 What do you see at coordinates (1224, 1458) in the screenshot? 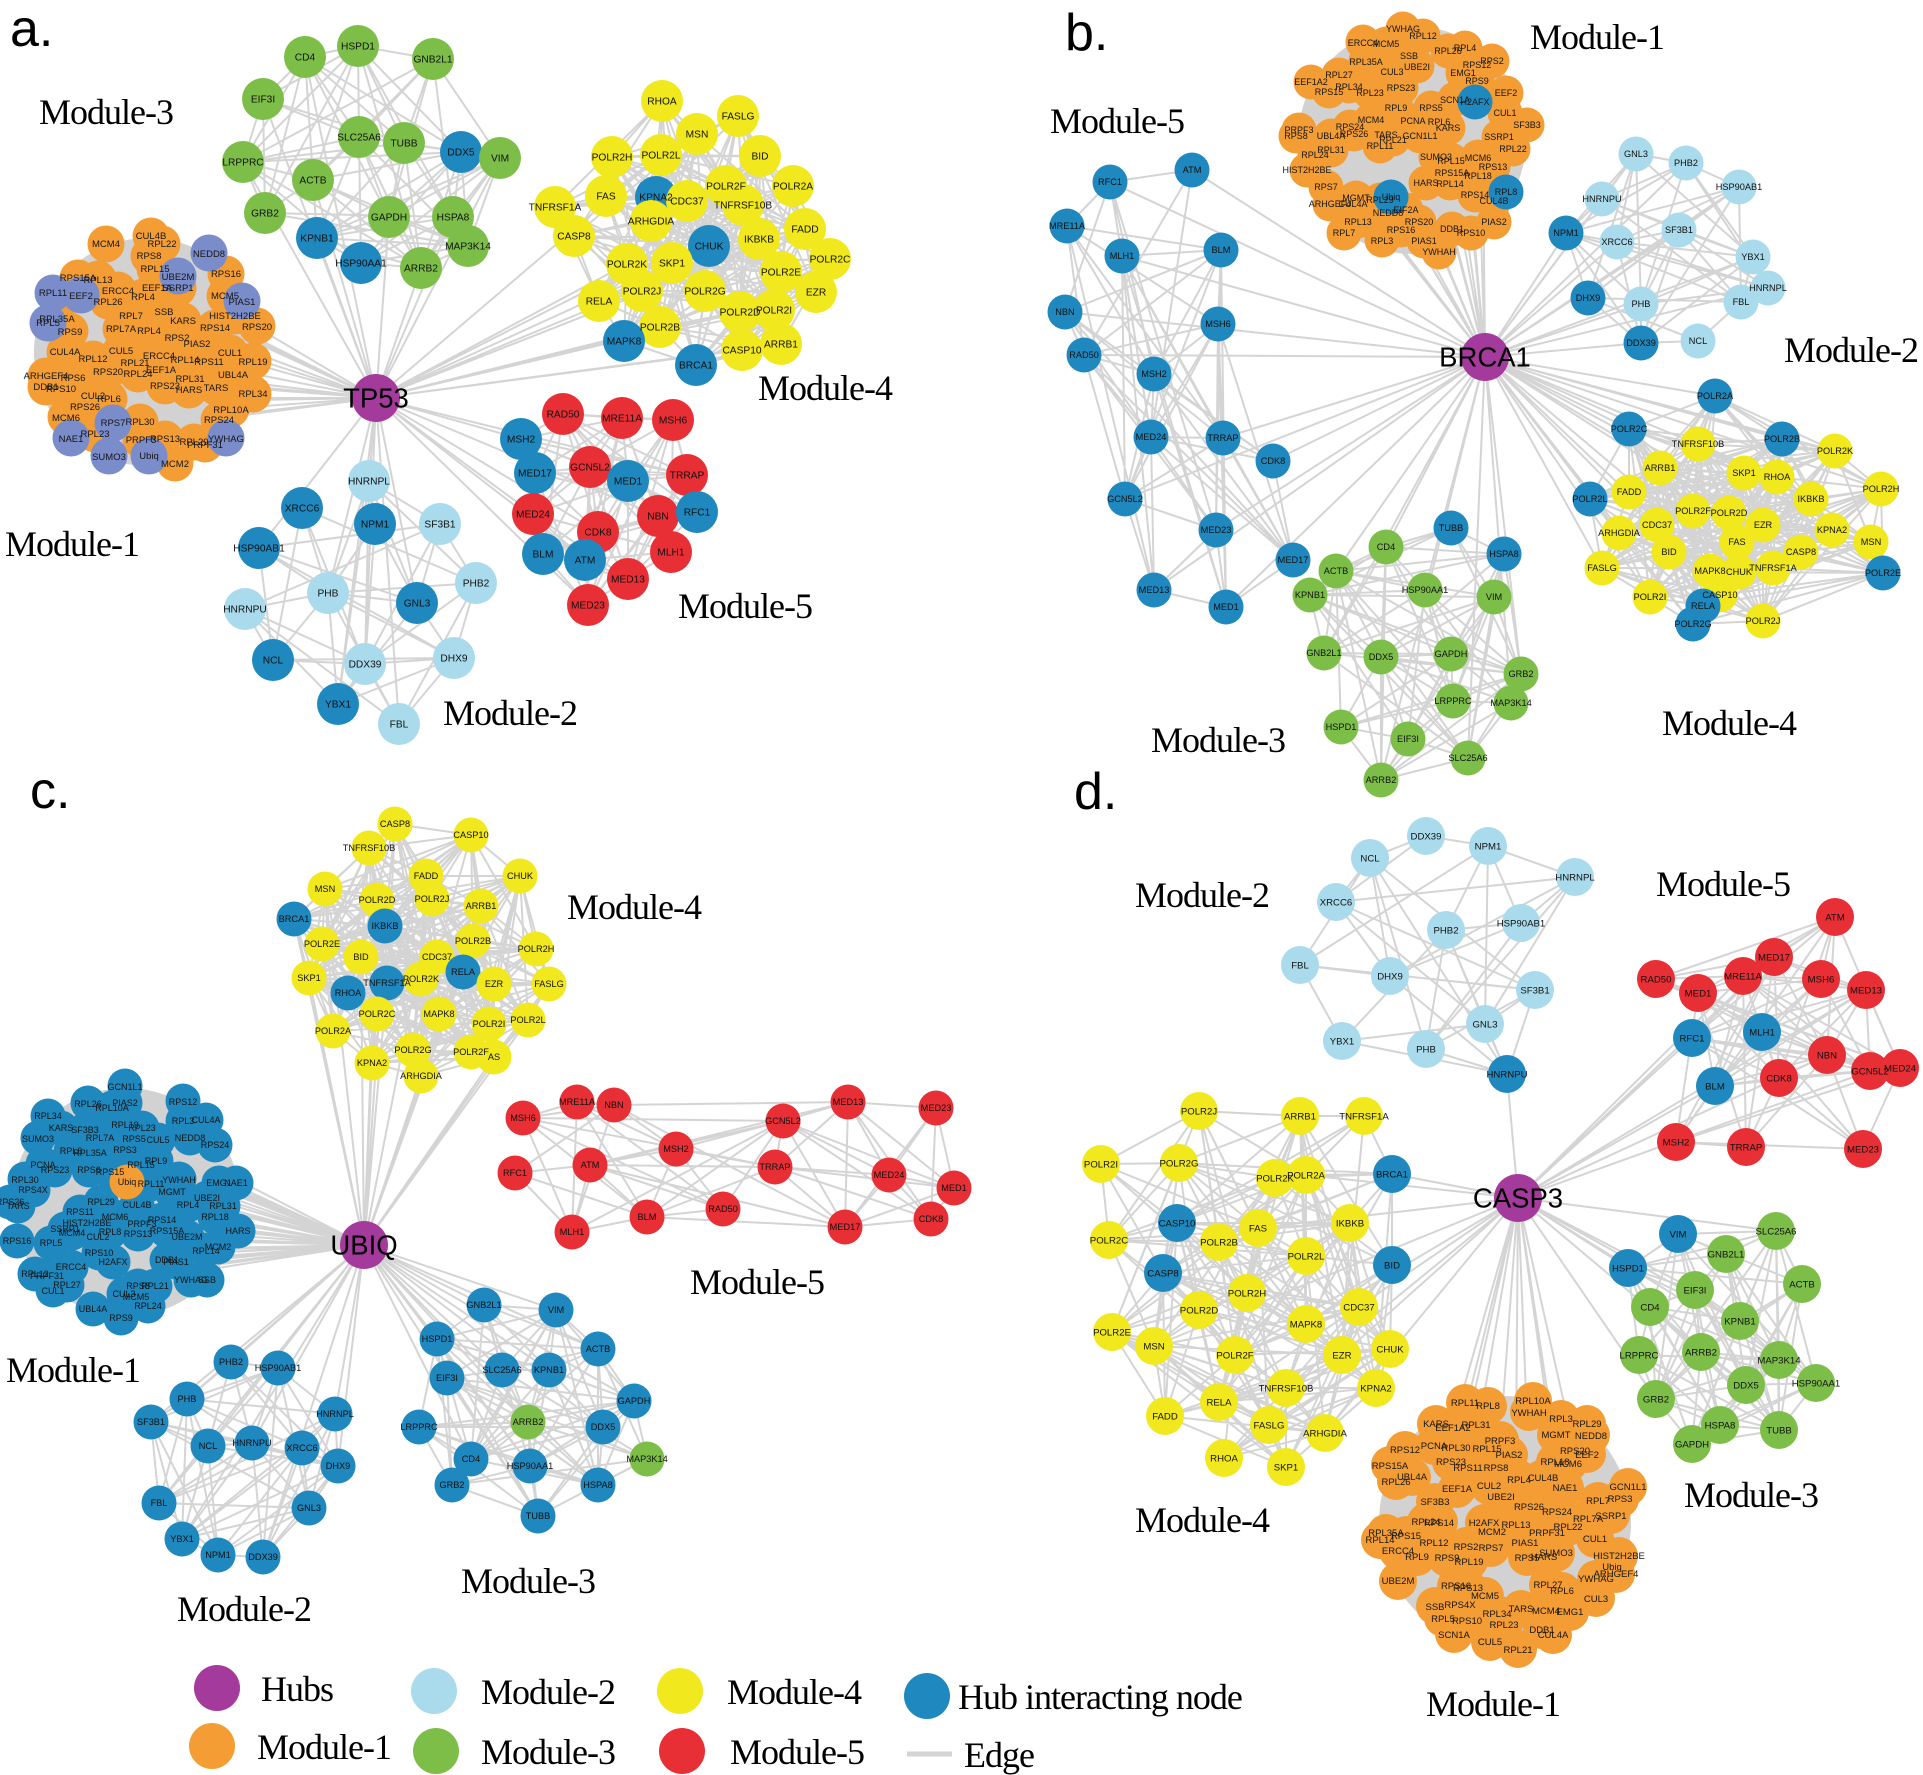
I see `svg-text: RHOA` at bounding box center [1224, 1458].